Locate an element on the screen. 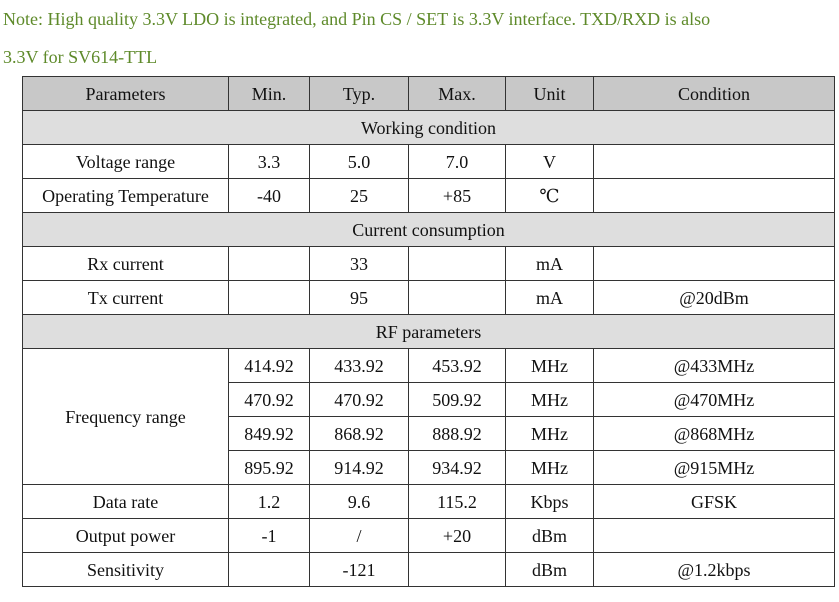 This screenshot has width=839, height=602. cell-condition: @915MHz is located at coordinates (714, 467).